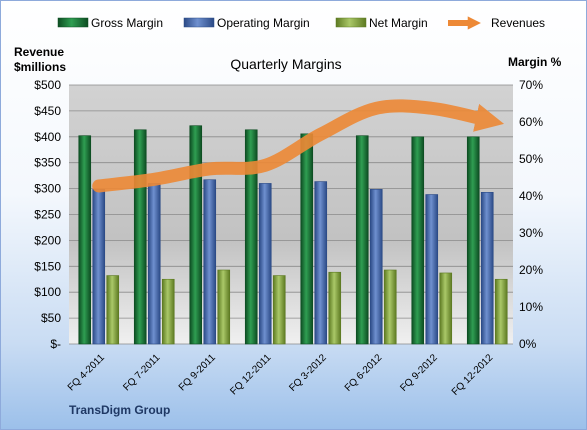  What do you see at coordinates (518, 23) in the screenshot?
I see `legend-label-revenues: Revenues` at bounding box center [518, 23].